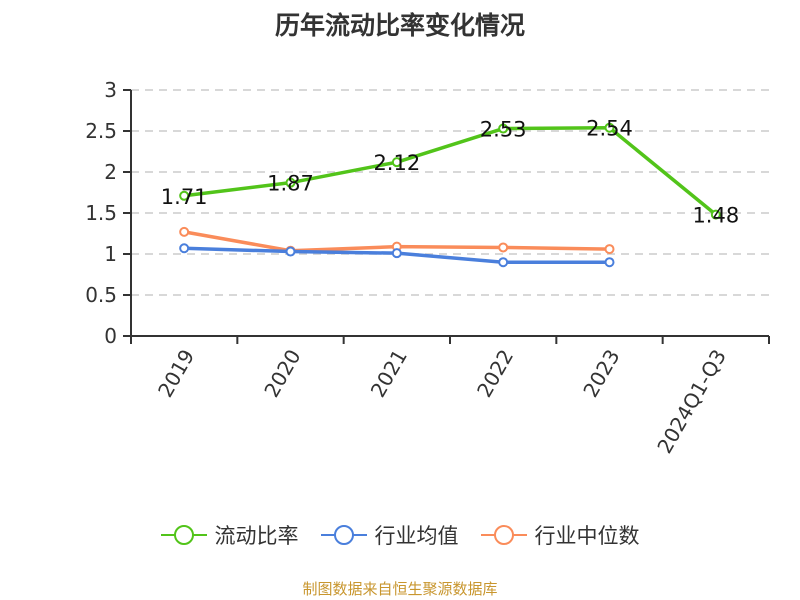 This screenshot has height=600, width=800. What do you see at coordinates (101, 295) in the screenshot?
I see `y-tick-label: 0.5` at bounding box center [101, 295].